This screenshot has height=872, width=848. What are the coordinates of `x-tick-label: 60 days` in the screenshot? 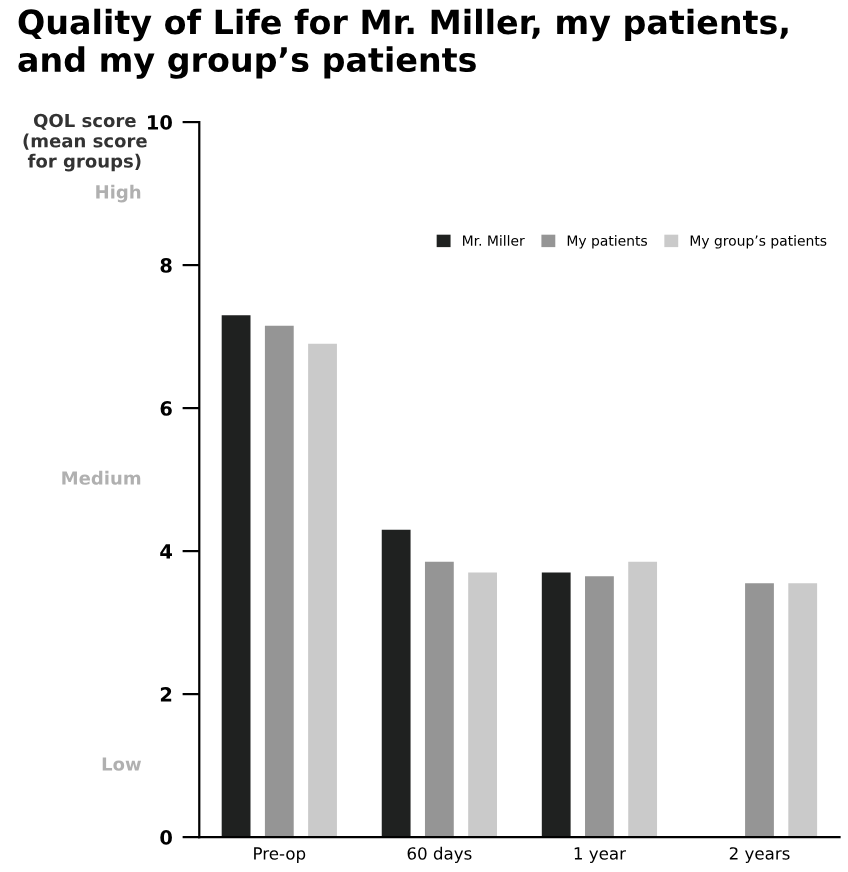 It's located at (439, 854).